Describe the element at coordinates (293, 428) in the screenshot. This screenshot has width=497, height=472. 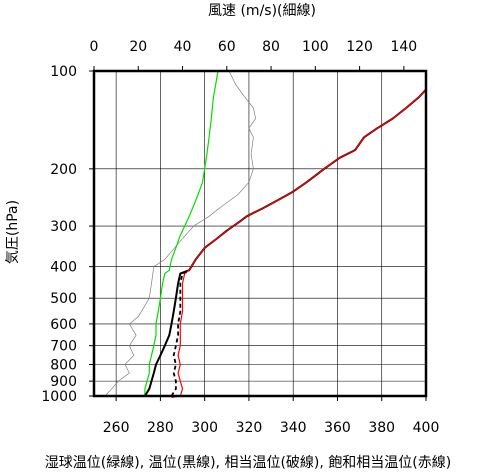
I see `bottom-tick-label: 340` at that location.